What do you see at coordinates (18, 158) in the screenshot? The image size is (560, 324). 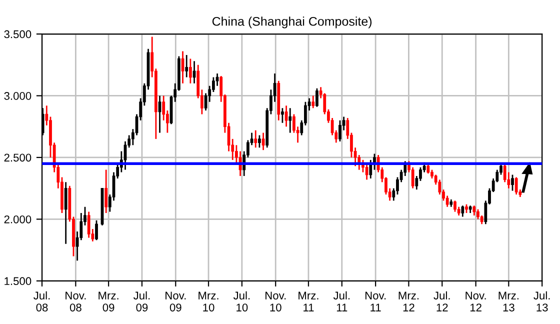 I see `y-tick-label: 2.500` at bounding box center [18, 158].